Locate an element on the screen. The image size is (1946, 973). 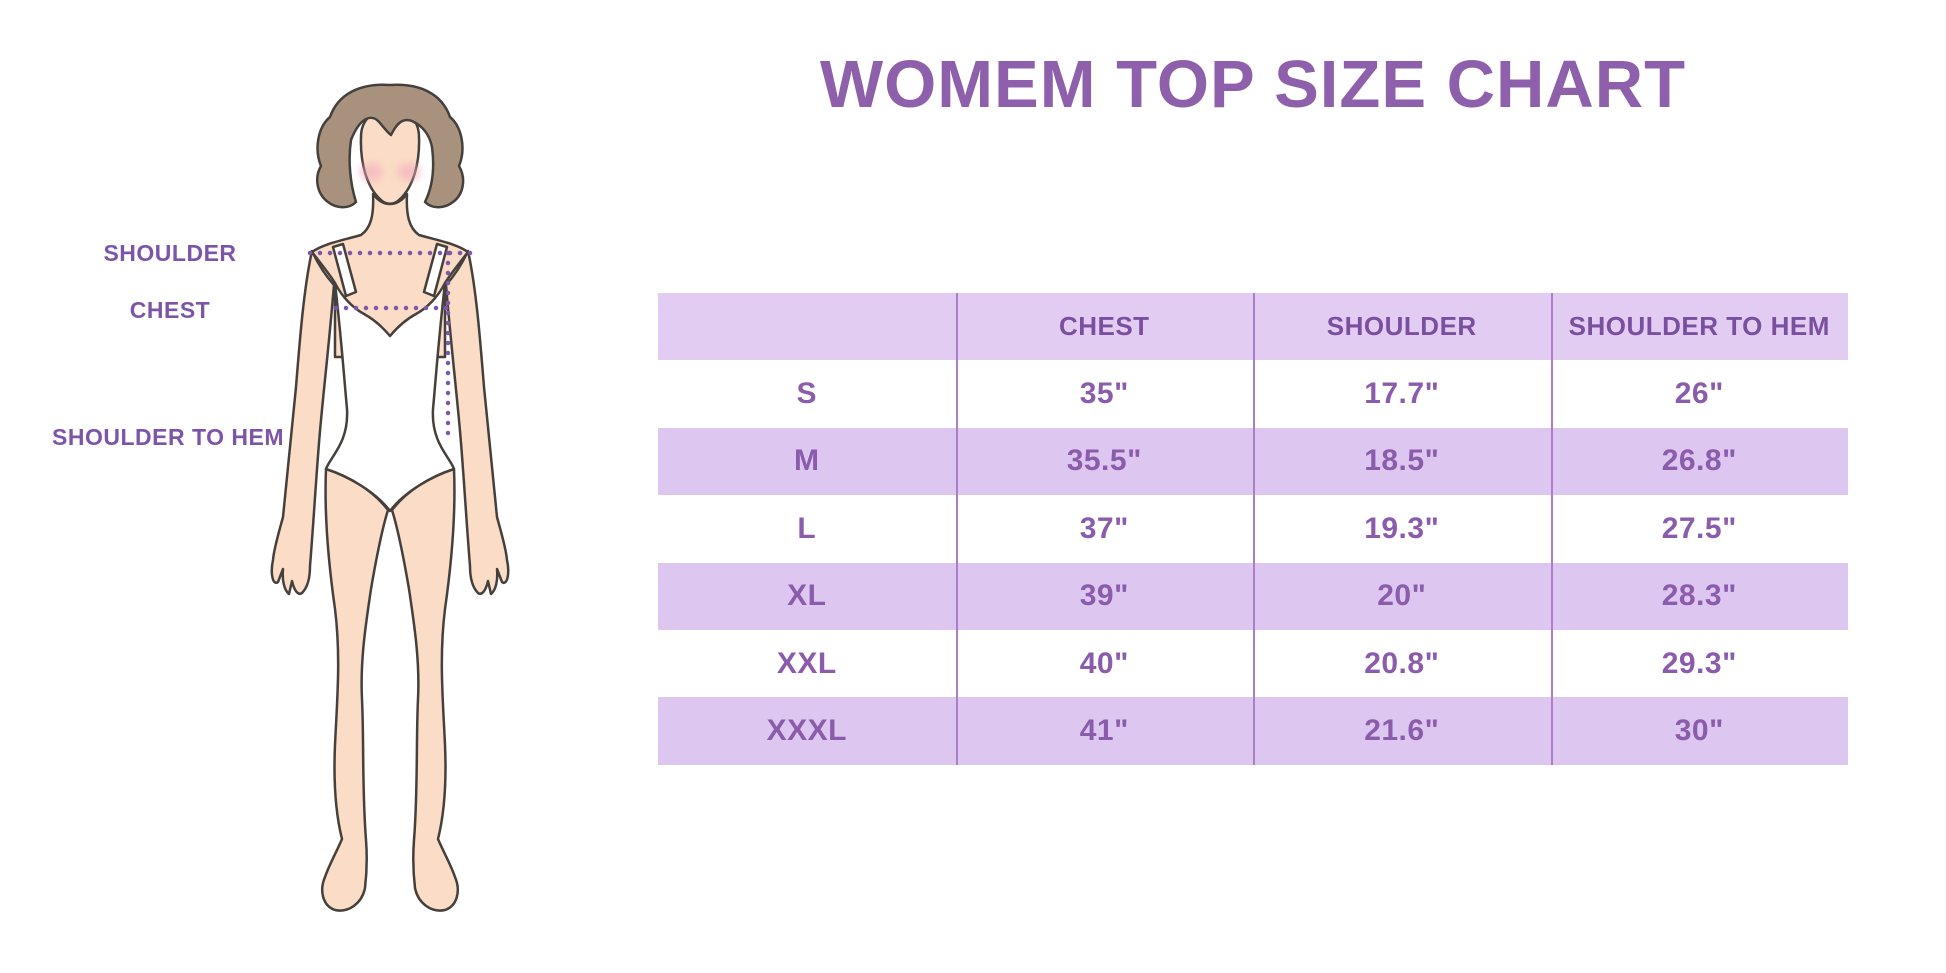
size-cell: XXXL is located at coordinates (806, 731).